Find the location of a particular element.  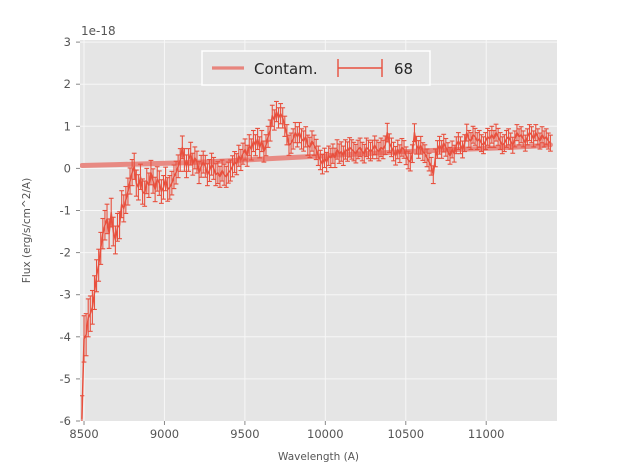

y-tick-label: 2 is located at coordinates (67, 84).